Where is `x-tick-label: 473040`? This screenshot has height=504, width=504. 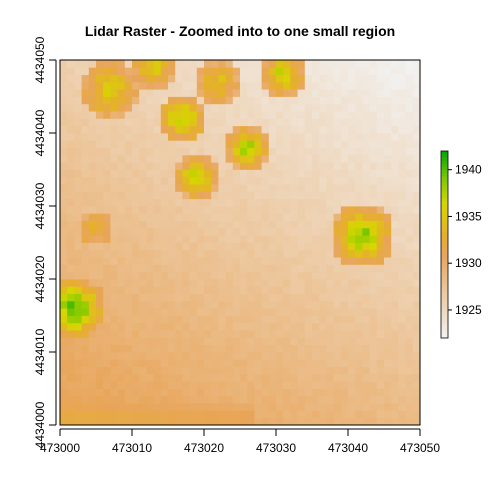 x-tick-label: 473040 is located at coordinates (348, 448).